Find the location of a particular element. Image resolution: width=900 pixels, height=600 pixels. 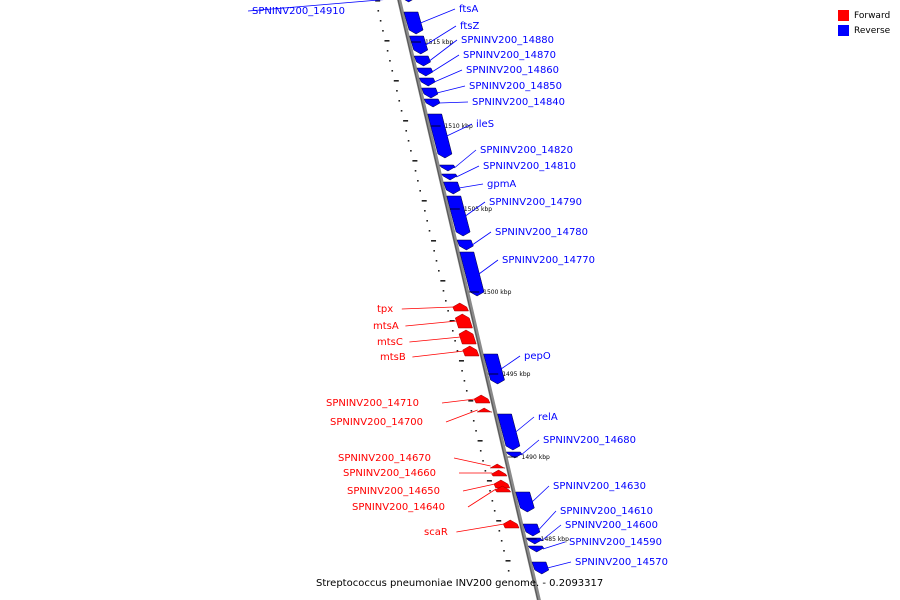

gene-label: SPNINV200_14780 is located at coordinates (541, 232).